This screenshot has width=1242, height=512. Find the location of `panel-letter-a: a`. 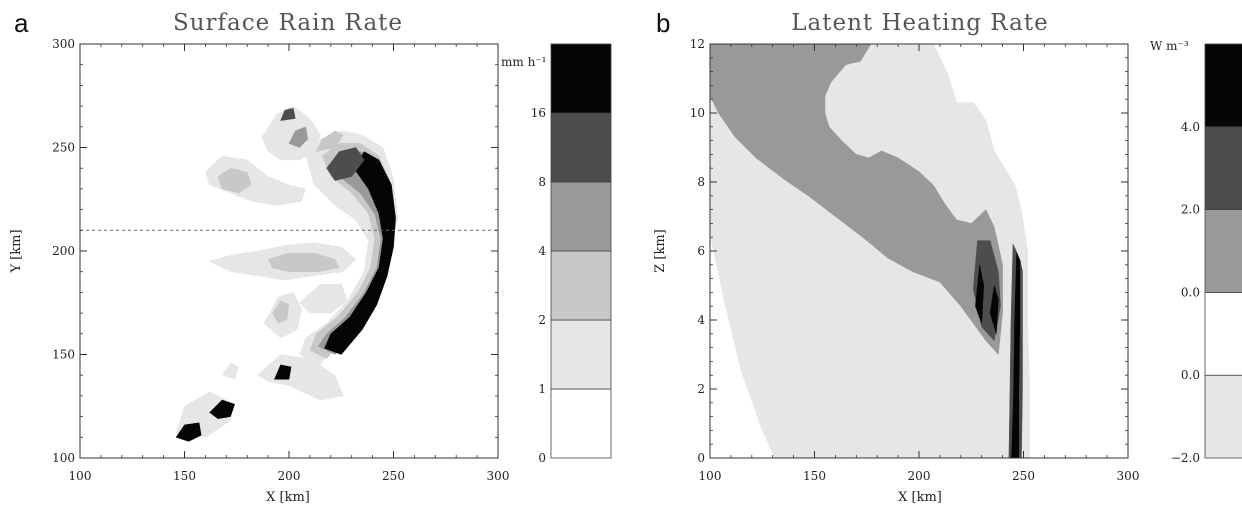

panel-letter-a: a is located at coordinates (21, 23).